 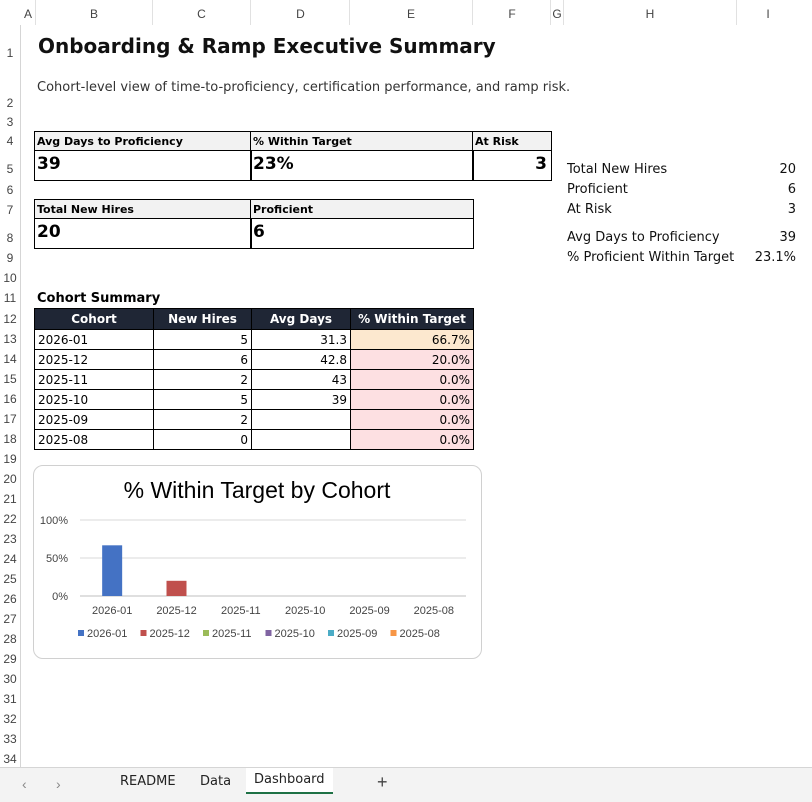 I want to click on row-header: 7, so click(x=10, y=210).